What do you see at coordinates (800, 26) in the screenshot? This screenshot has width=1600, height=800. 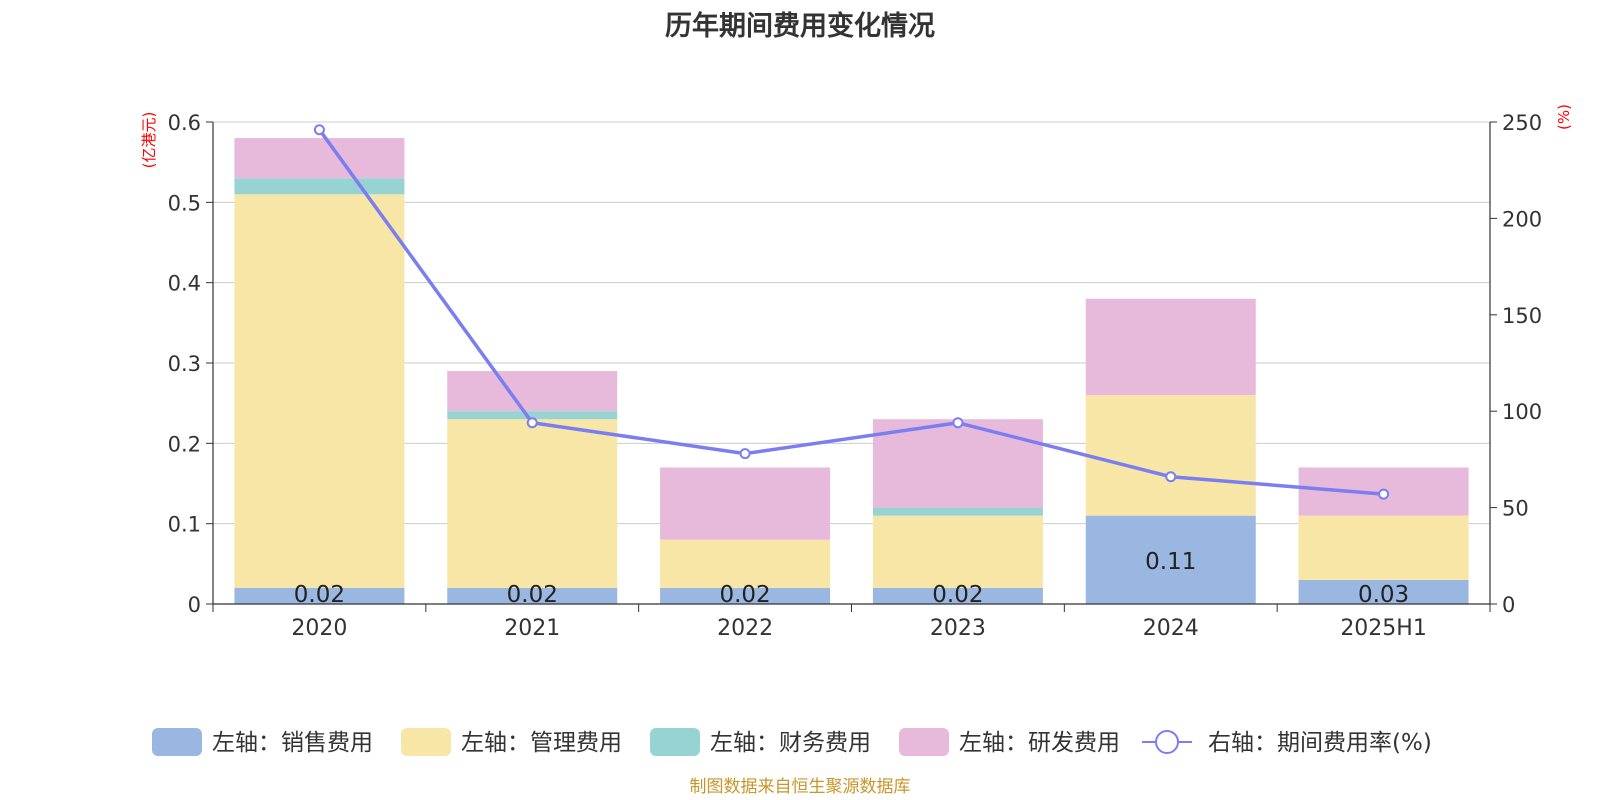 I see `chart-title: 历年期间费用变化情况` at bounding box center [800, 26].